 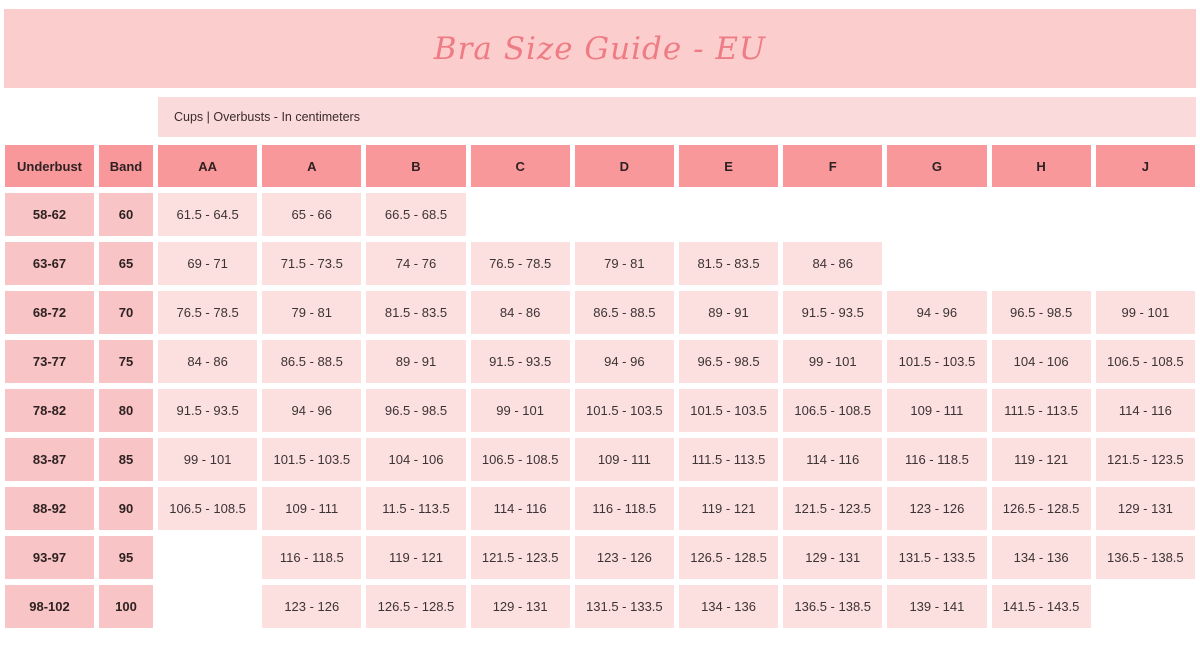 What do you see at coordinates (126, 410) in the screenshot?
I see `band-cell: 80` at bounding box center [126, 410].